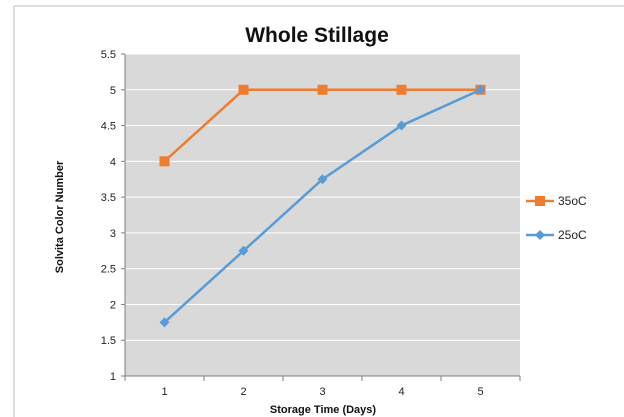 The width and height of the screenshot is (624, 417). I want to click on x-tick-label: 3, so click(322, 392).